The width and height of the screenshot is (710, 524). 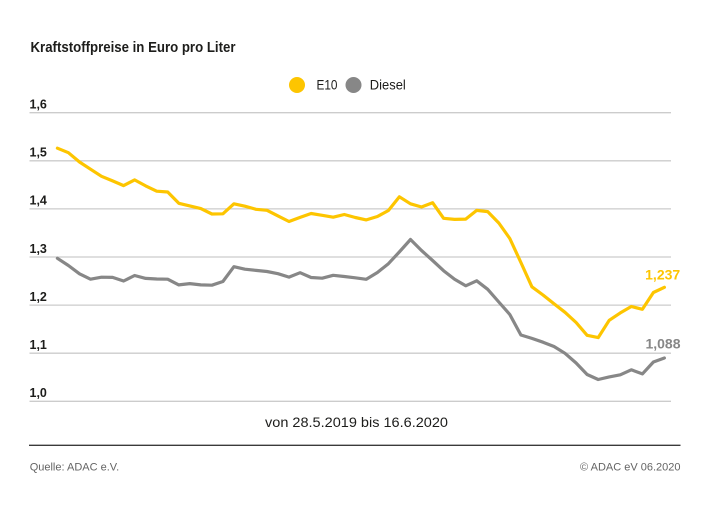 What do you see at coordinates (388, 85) in the screenshot?
I see `svg-text: Diesel` at bounding box center [388, 85].